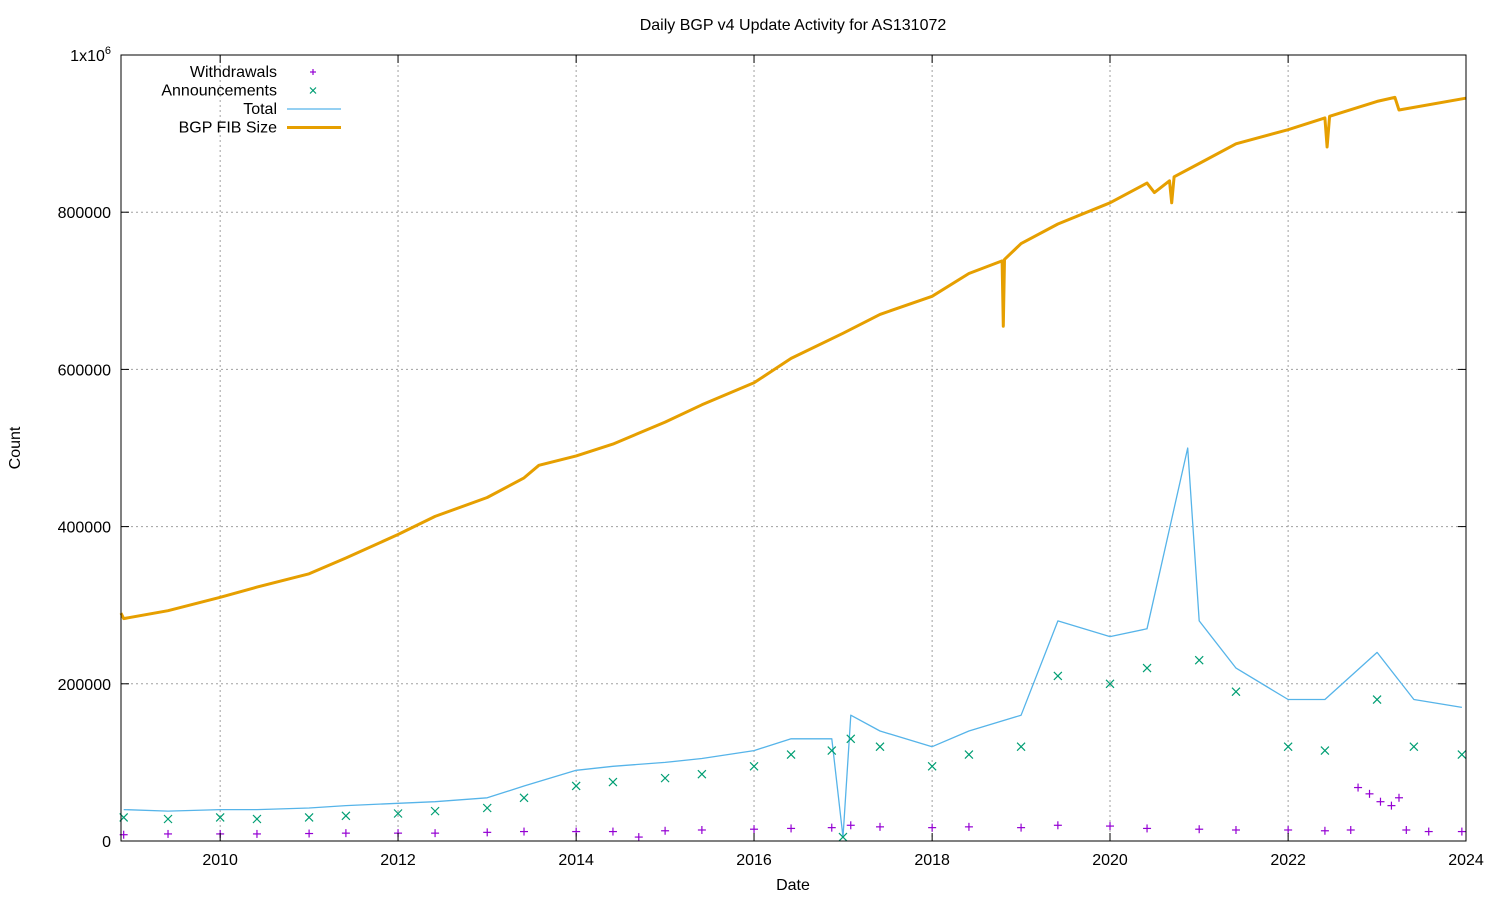 Image resolution: width=1500 pixels, height=900 pixels. I want to click on y-tick-label: 200000, so click(84, 685).